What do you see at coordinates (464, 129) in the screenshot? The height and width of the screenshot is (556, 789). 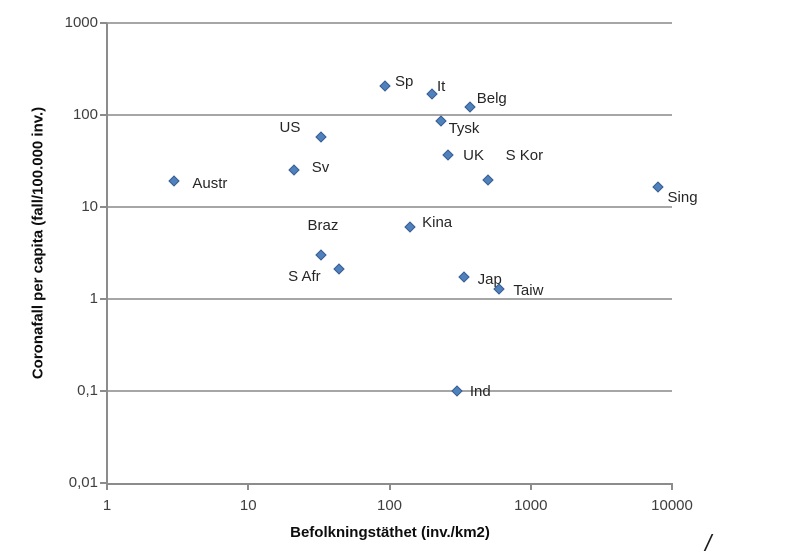 I see `data-point-label-tysk: Tysk` at bounding box center [464, 129].